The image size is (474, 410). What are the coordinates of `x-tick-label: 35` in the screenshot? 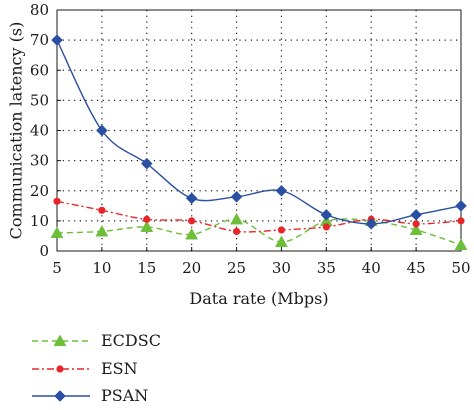 It's located at (326, 268).